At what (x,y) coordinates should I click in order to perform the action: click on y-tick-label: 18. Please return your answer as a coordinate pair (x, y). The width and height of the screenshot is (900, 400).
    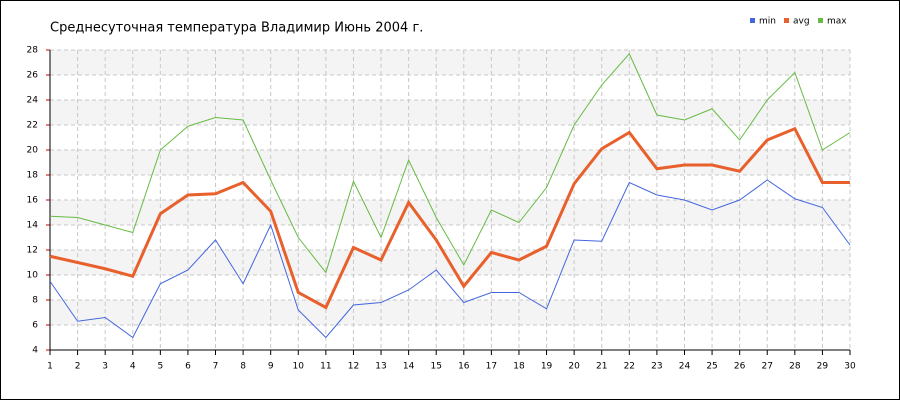
    Looking at the image, I should click on (33, 176).